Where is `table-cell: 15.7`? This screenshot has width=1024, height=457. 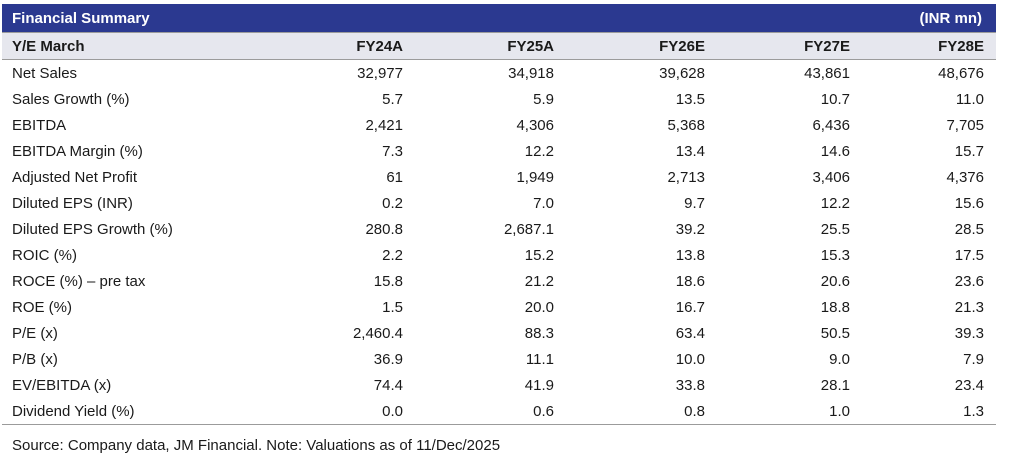
table-cell: 15.7 is located at coordinates (969, 151).